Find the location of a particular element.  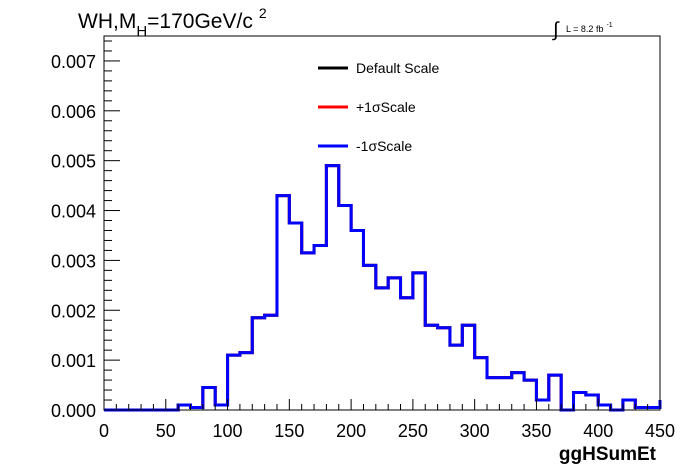

x-tick-label: 350 is located at coordinates (536, 431).